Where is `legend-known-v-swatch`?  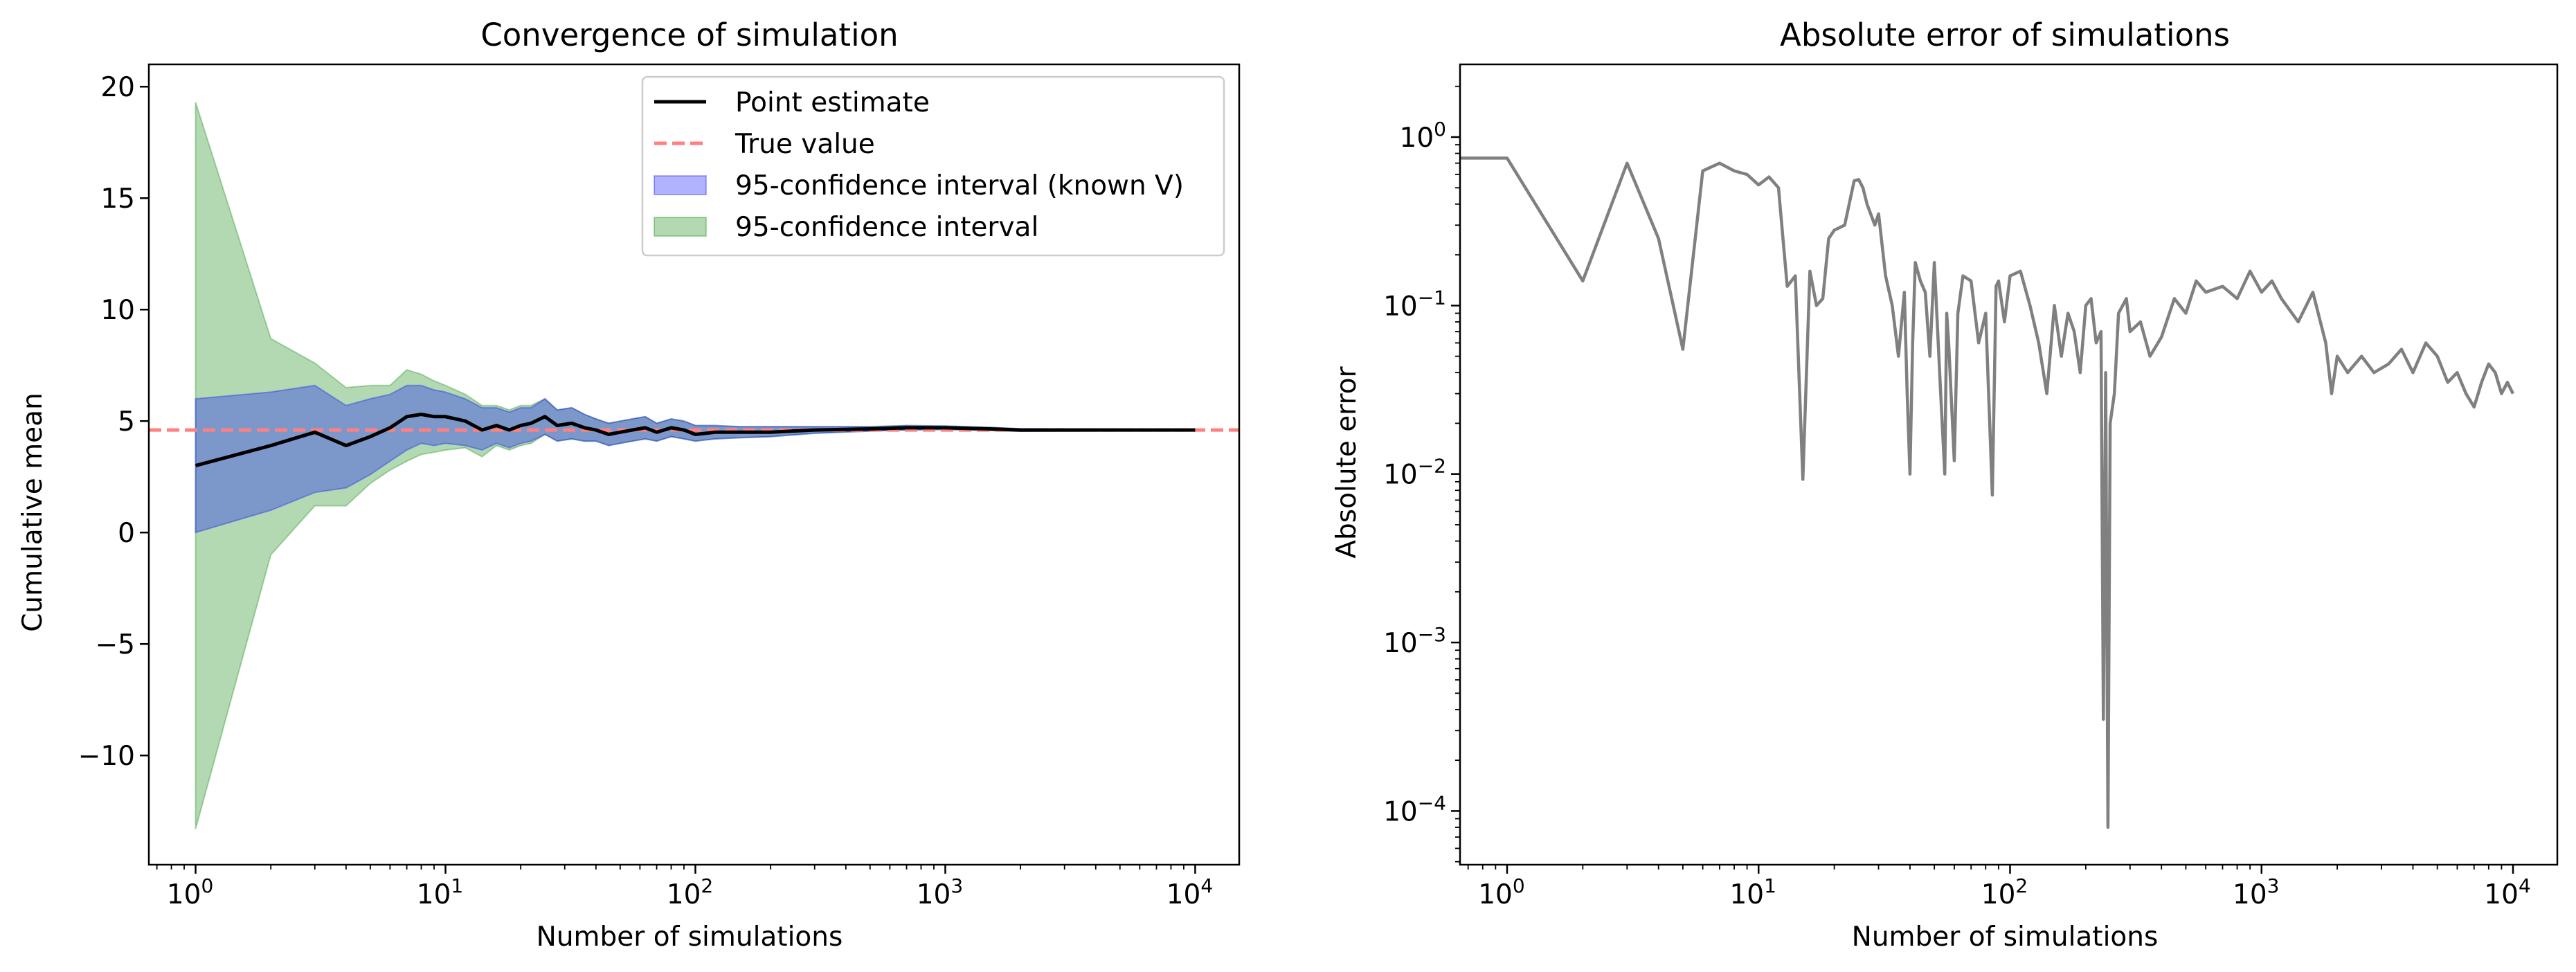
legend-known-v-swatch is located at coordinates (680, 185).